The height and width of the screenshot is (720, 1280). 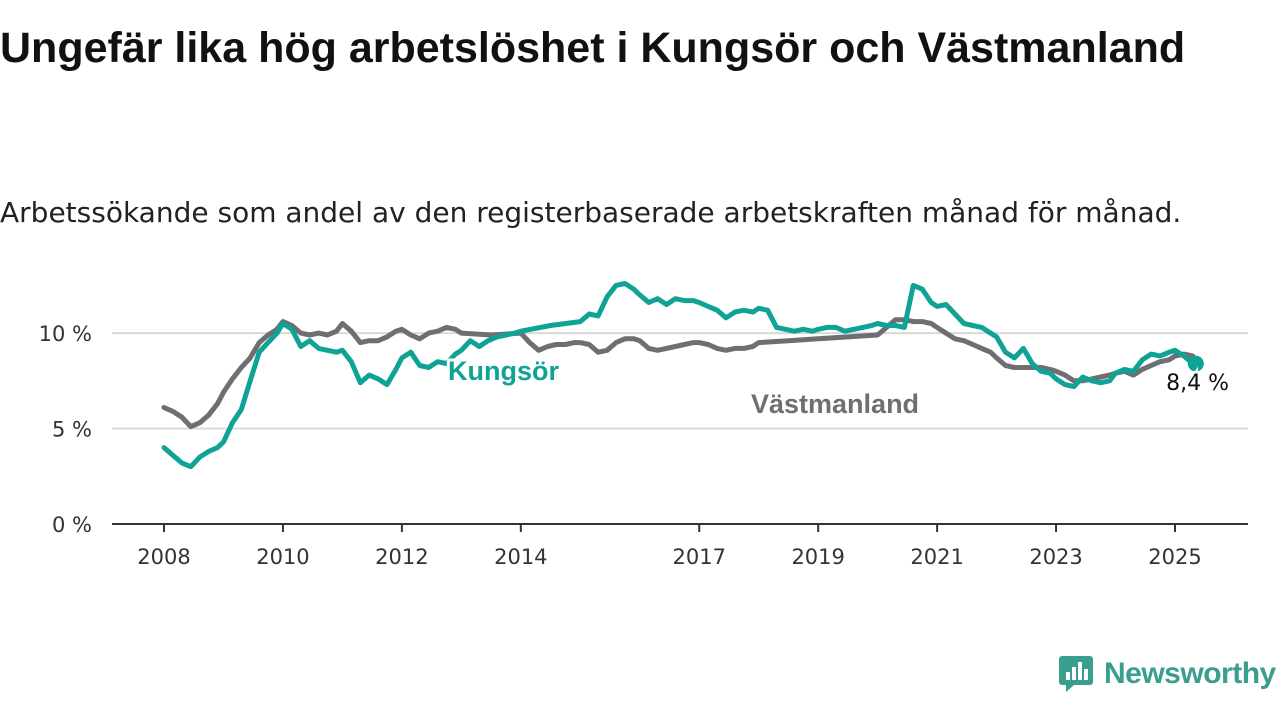 I want to click on y-axis: 0 % 5 % 10 %, so click(x=65, y=429).